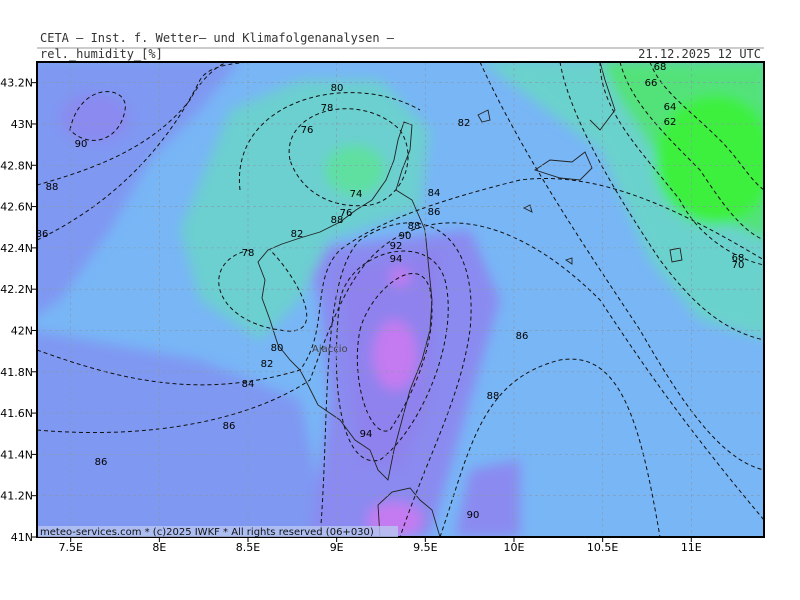  I want to click on valid-time: 21.12.2025 12 UTC, so click(699, 54).